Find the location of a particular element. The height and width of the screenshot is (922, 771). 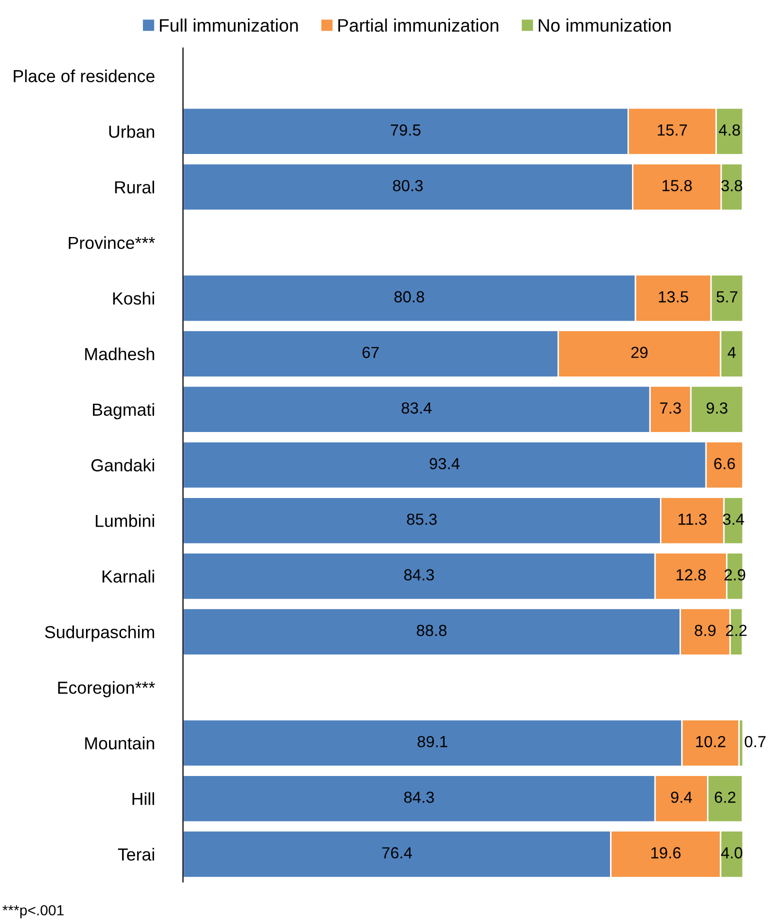

data-label: 15.8 is located at coordinates (677, 186).